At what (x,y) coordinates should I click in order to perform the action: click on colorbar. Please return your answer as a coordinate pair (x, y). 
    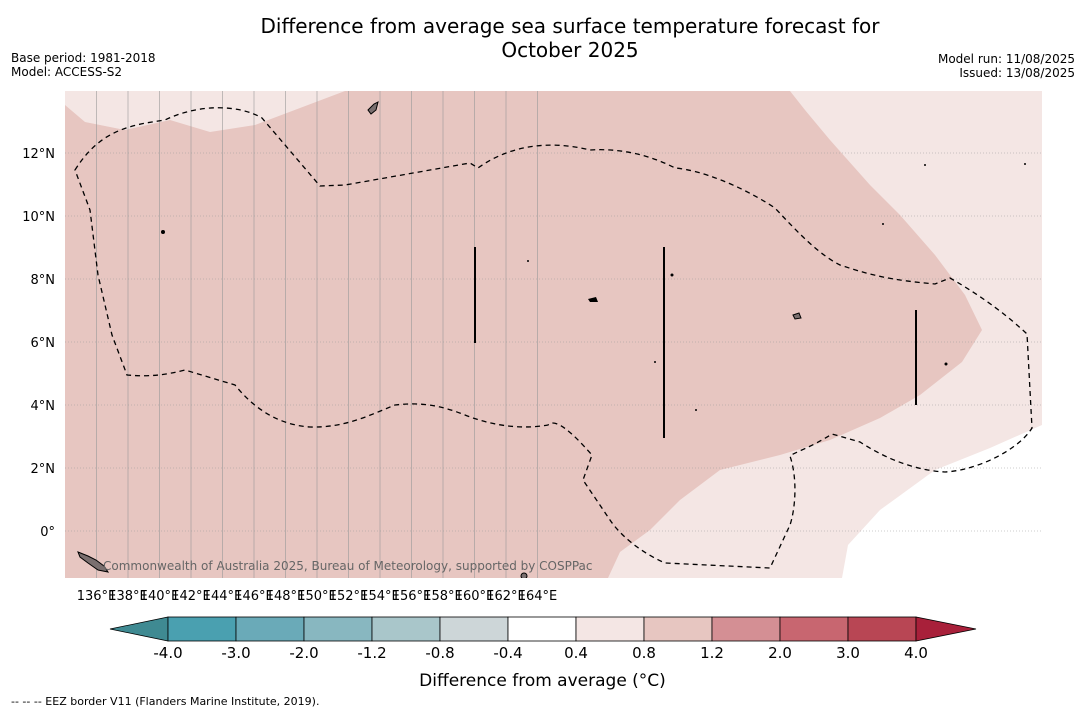
    Looking at the image, I should click on (543, 629).